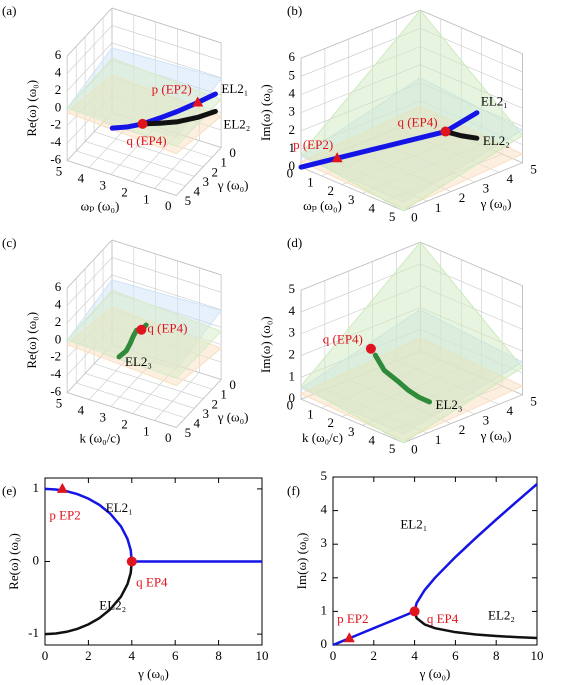 This screenshot has height=685, width=568. Describe the element at coordinates (292, 288) in the screenshot. I see `z-tick-label: 5` at that location.